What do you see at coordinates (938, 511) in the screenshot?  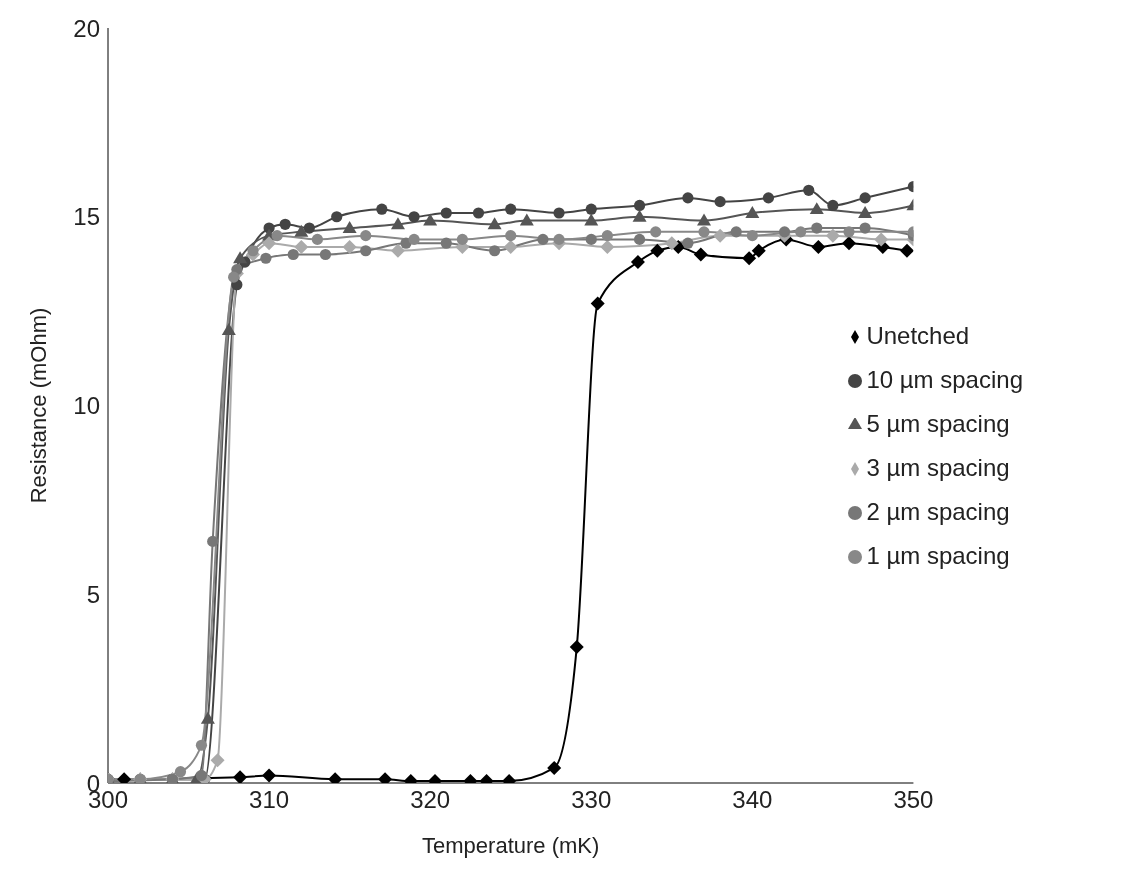 I see `legend-label: 2 µm spacing` at bounding box center [938, 511].